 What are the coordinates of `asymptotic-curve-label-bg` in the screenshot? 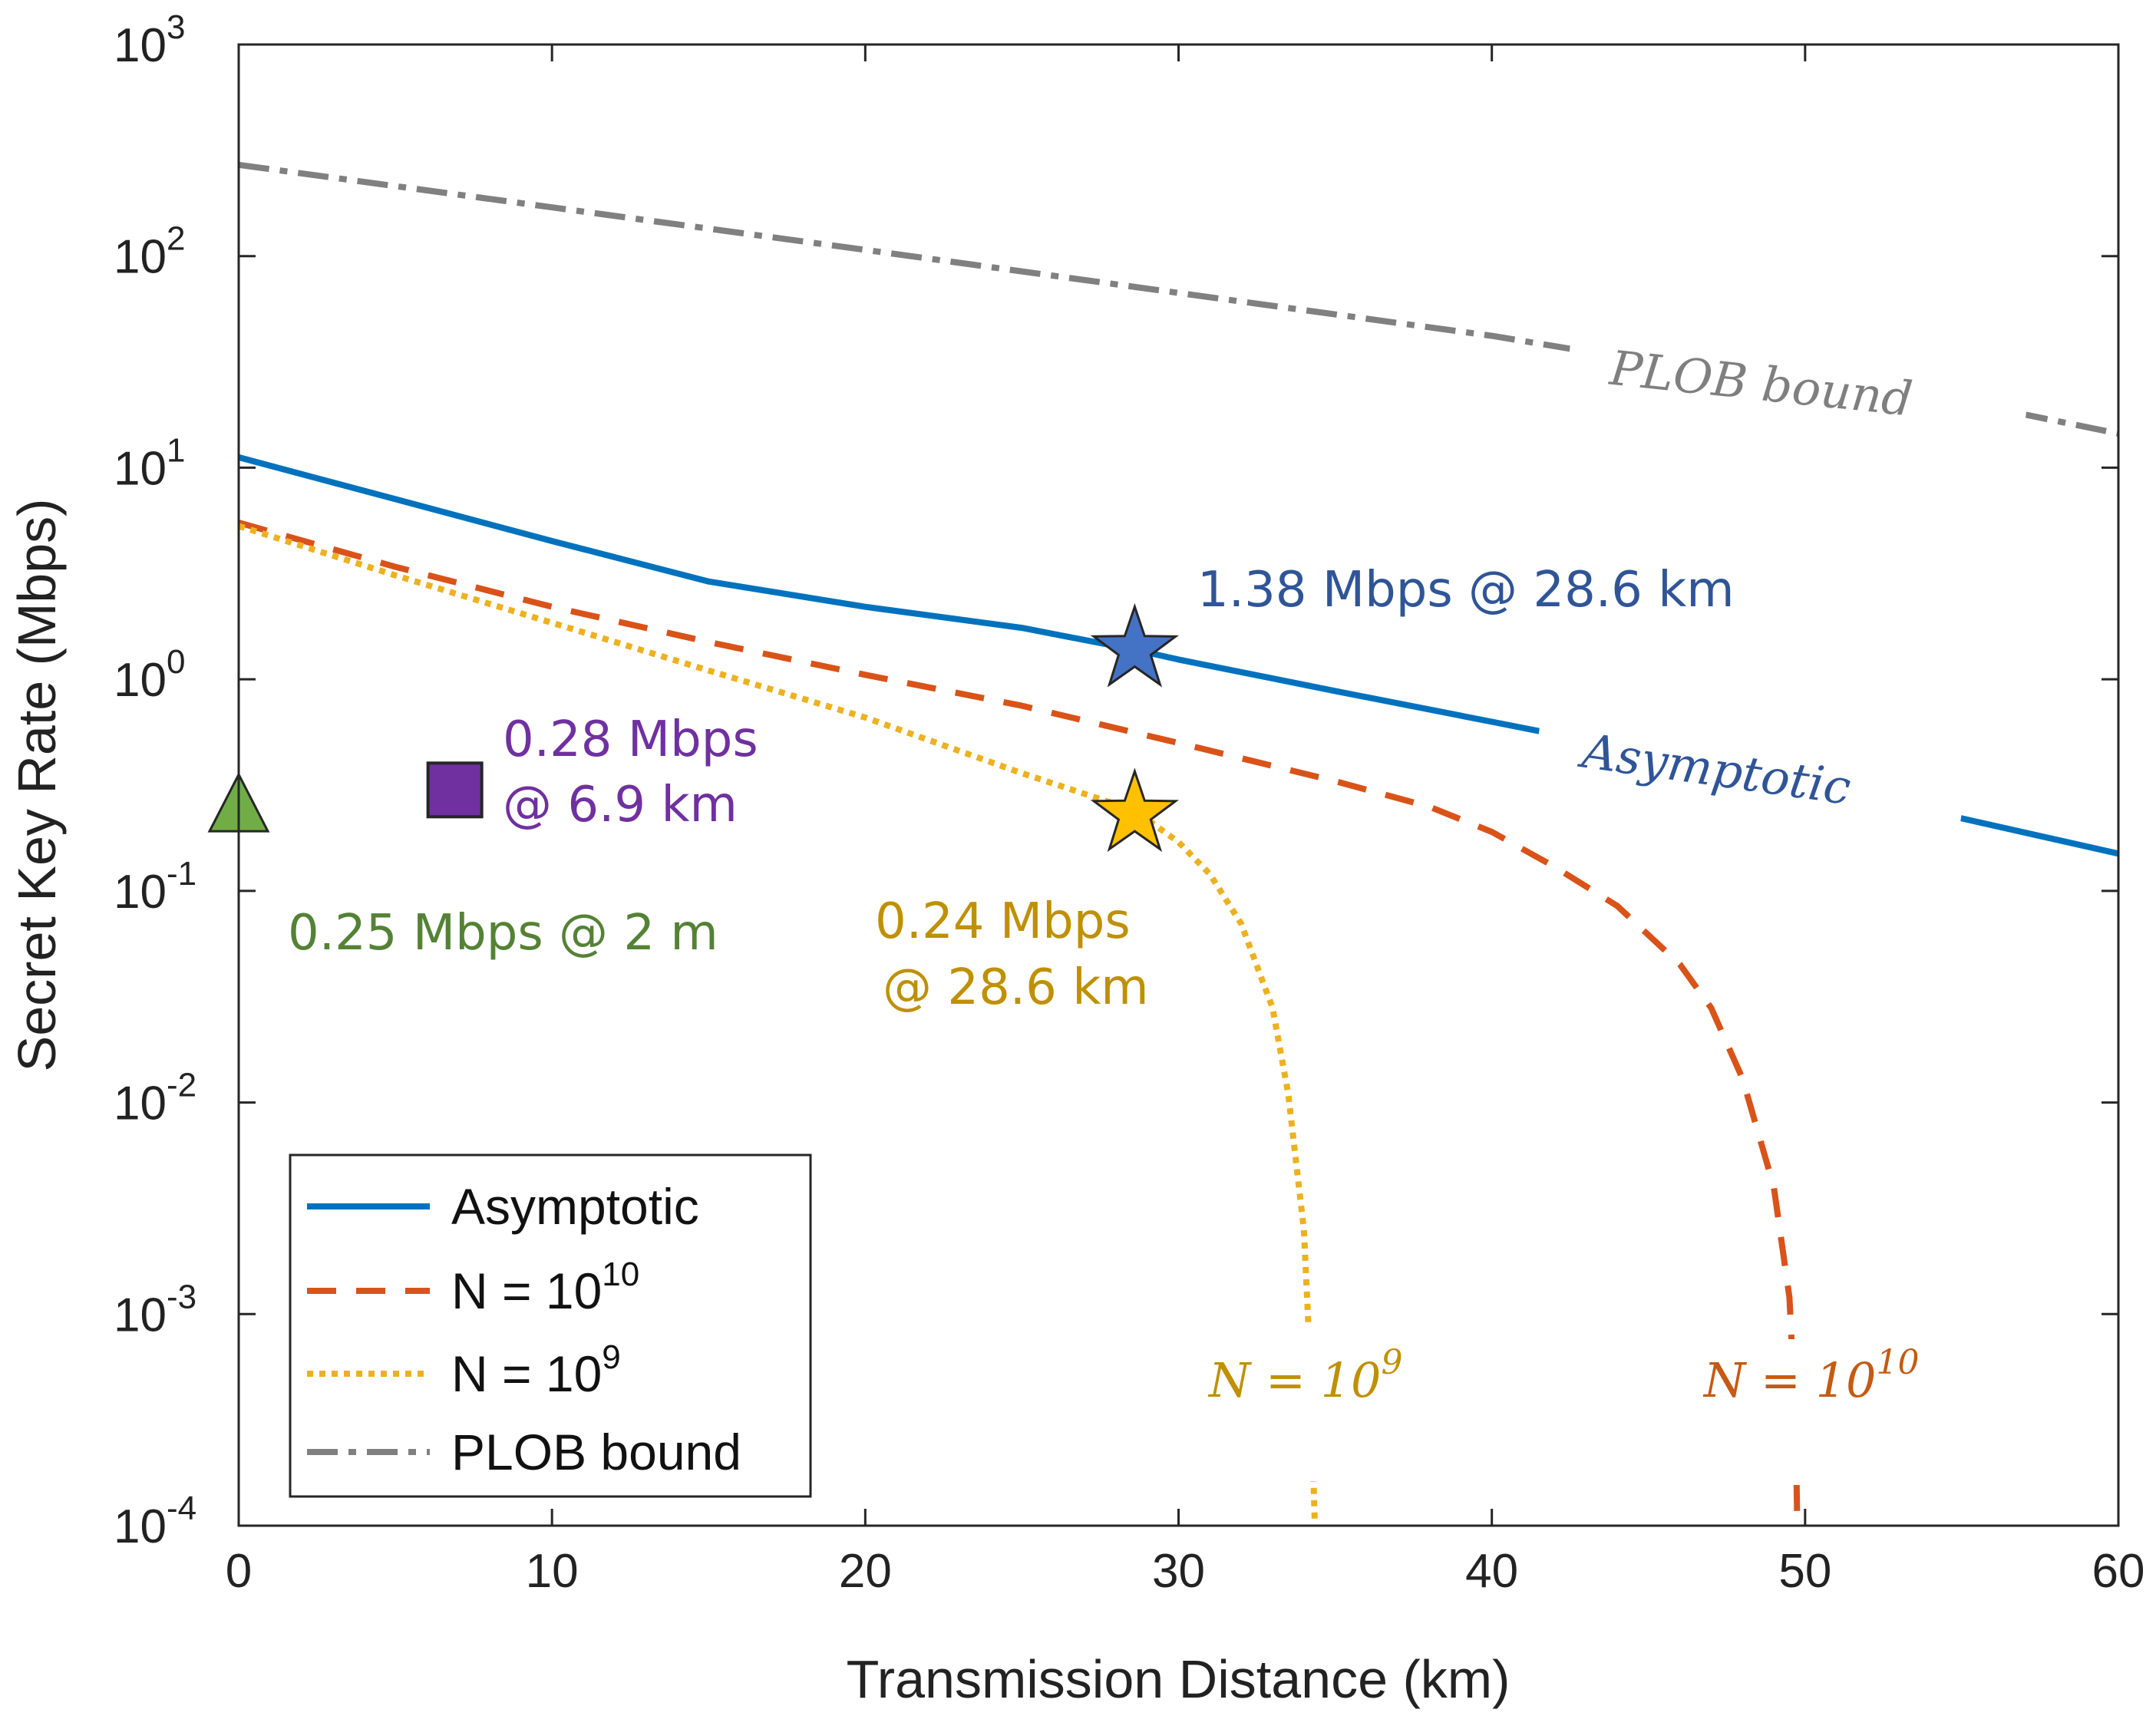 It's located at (1751, 767).